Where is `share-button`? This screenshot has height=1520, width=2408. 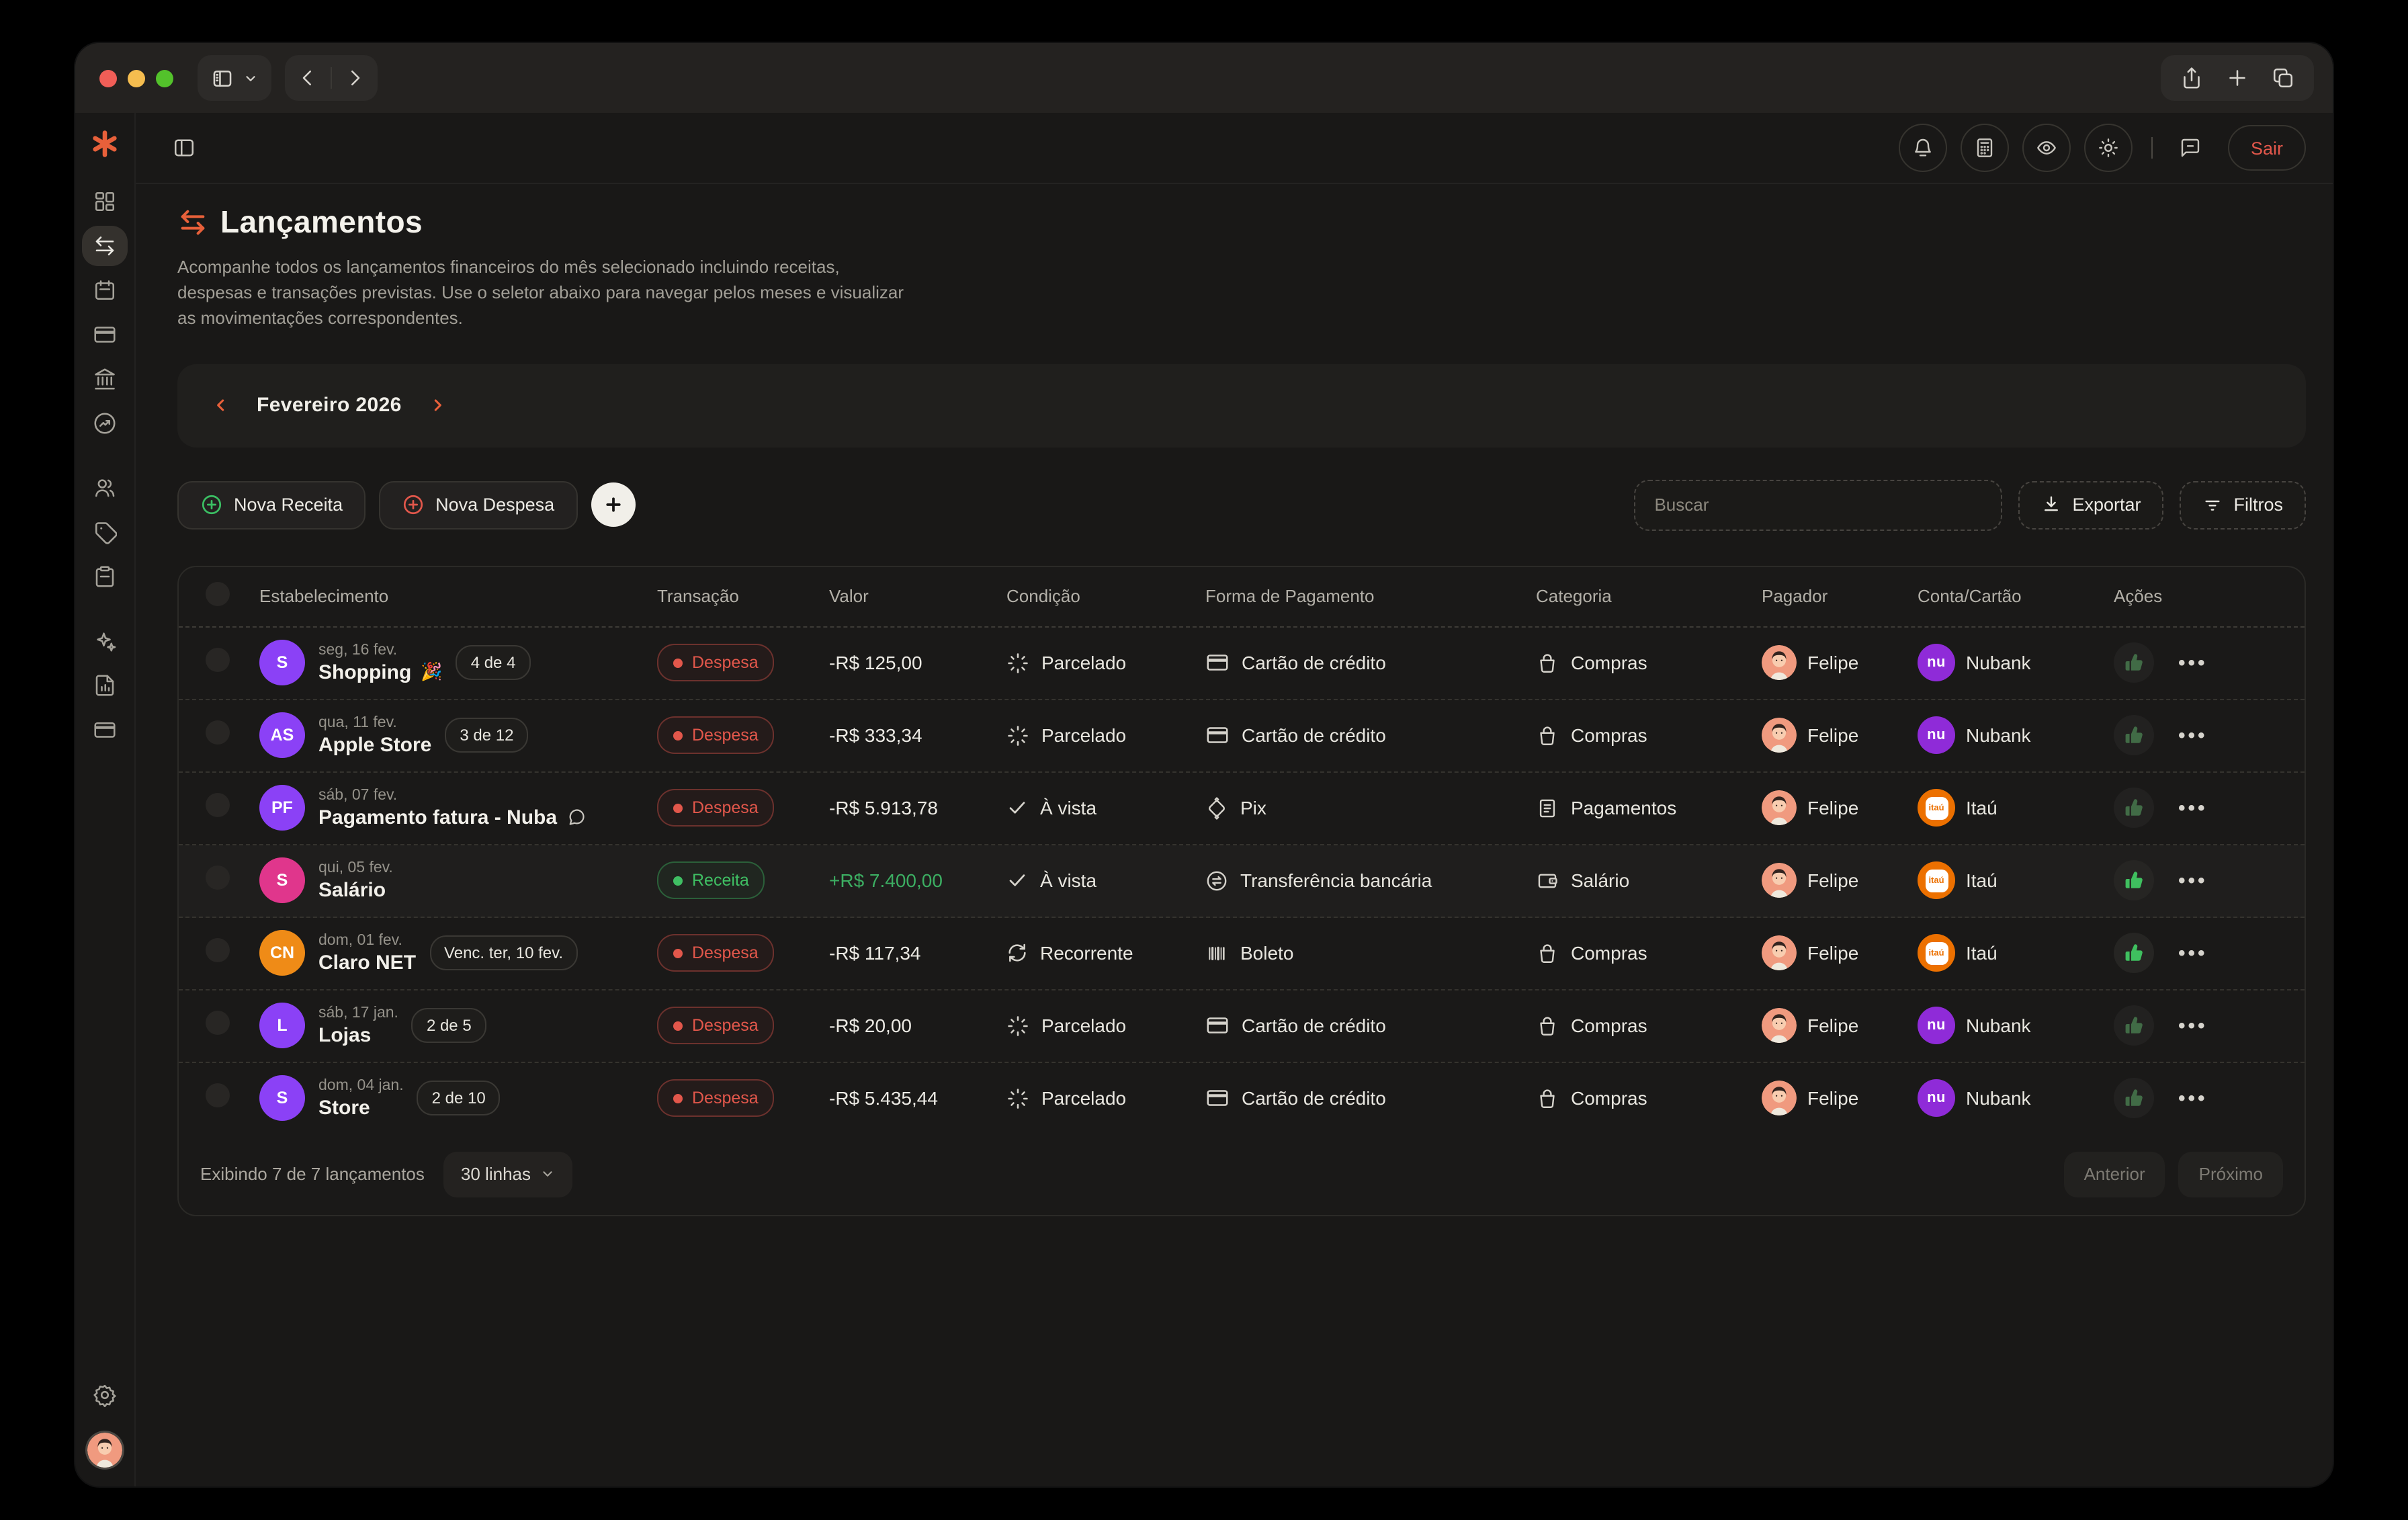
share-button is located at coordinates (2191, 78).